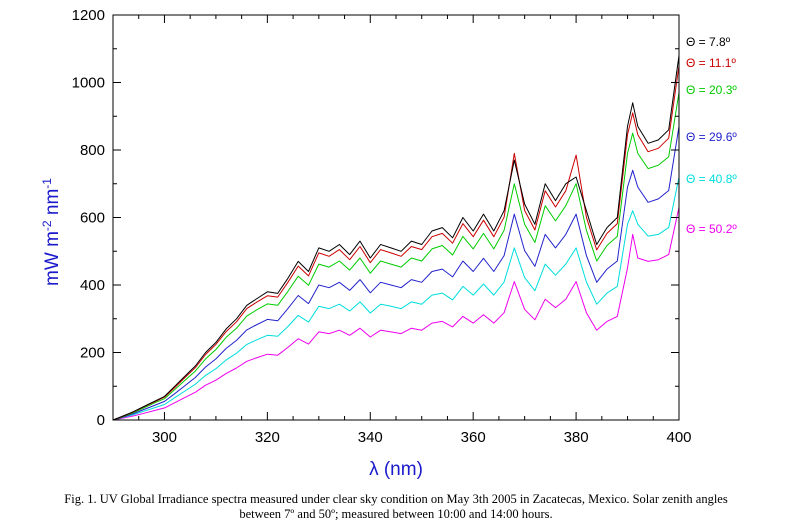 The height and width of the screenshot is (526, 792). What do you see at coordinates (51, 232) in the screenshot?
I see `y-axis-title: mW m-2 nm-1` at bounding box center [51, 232].